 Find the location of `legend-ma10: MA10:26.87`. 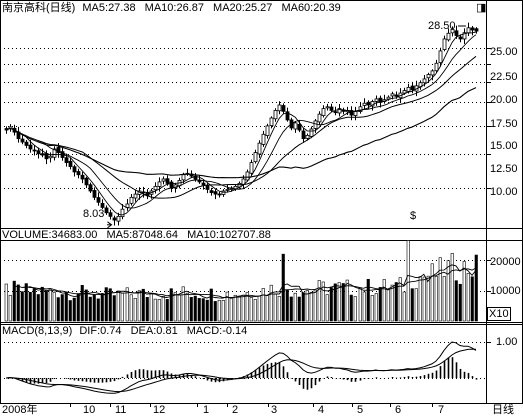

legend-ma10: MA10:26.87 is located at coordinates (174, 8).